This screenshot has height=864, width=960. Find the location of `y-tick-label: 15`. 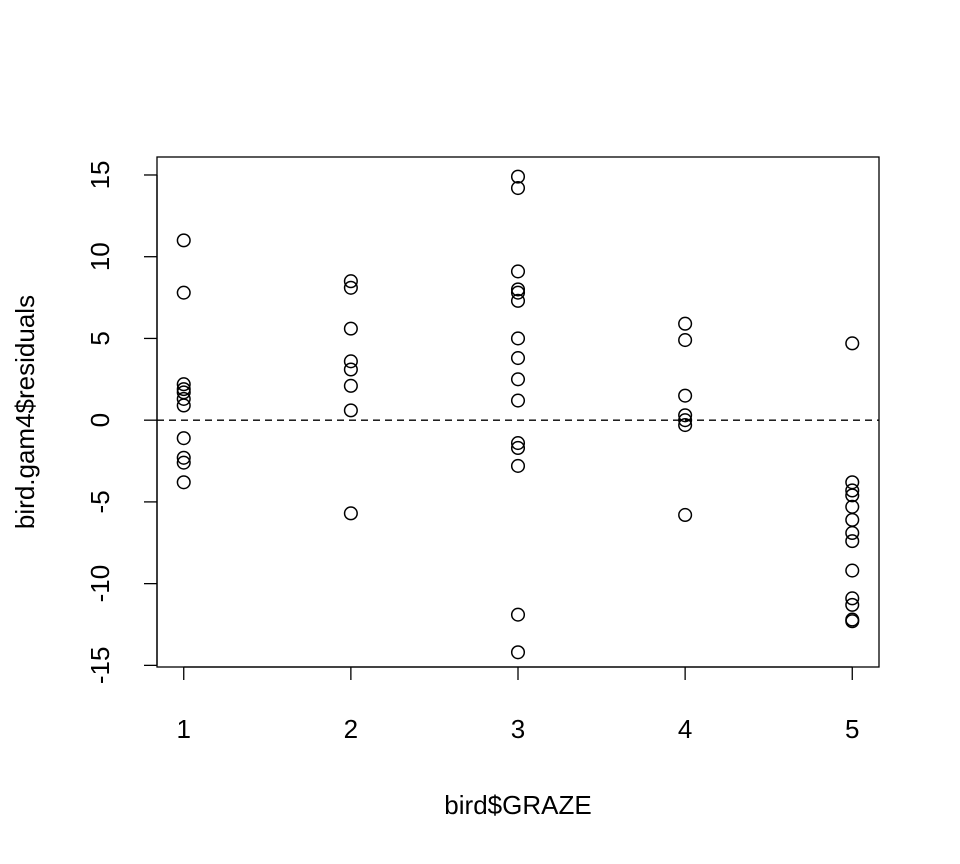

y-tick-label: 15 is located at coordinates (100, 175).